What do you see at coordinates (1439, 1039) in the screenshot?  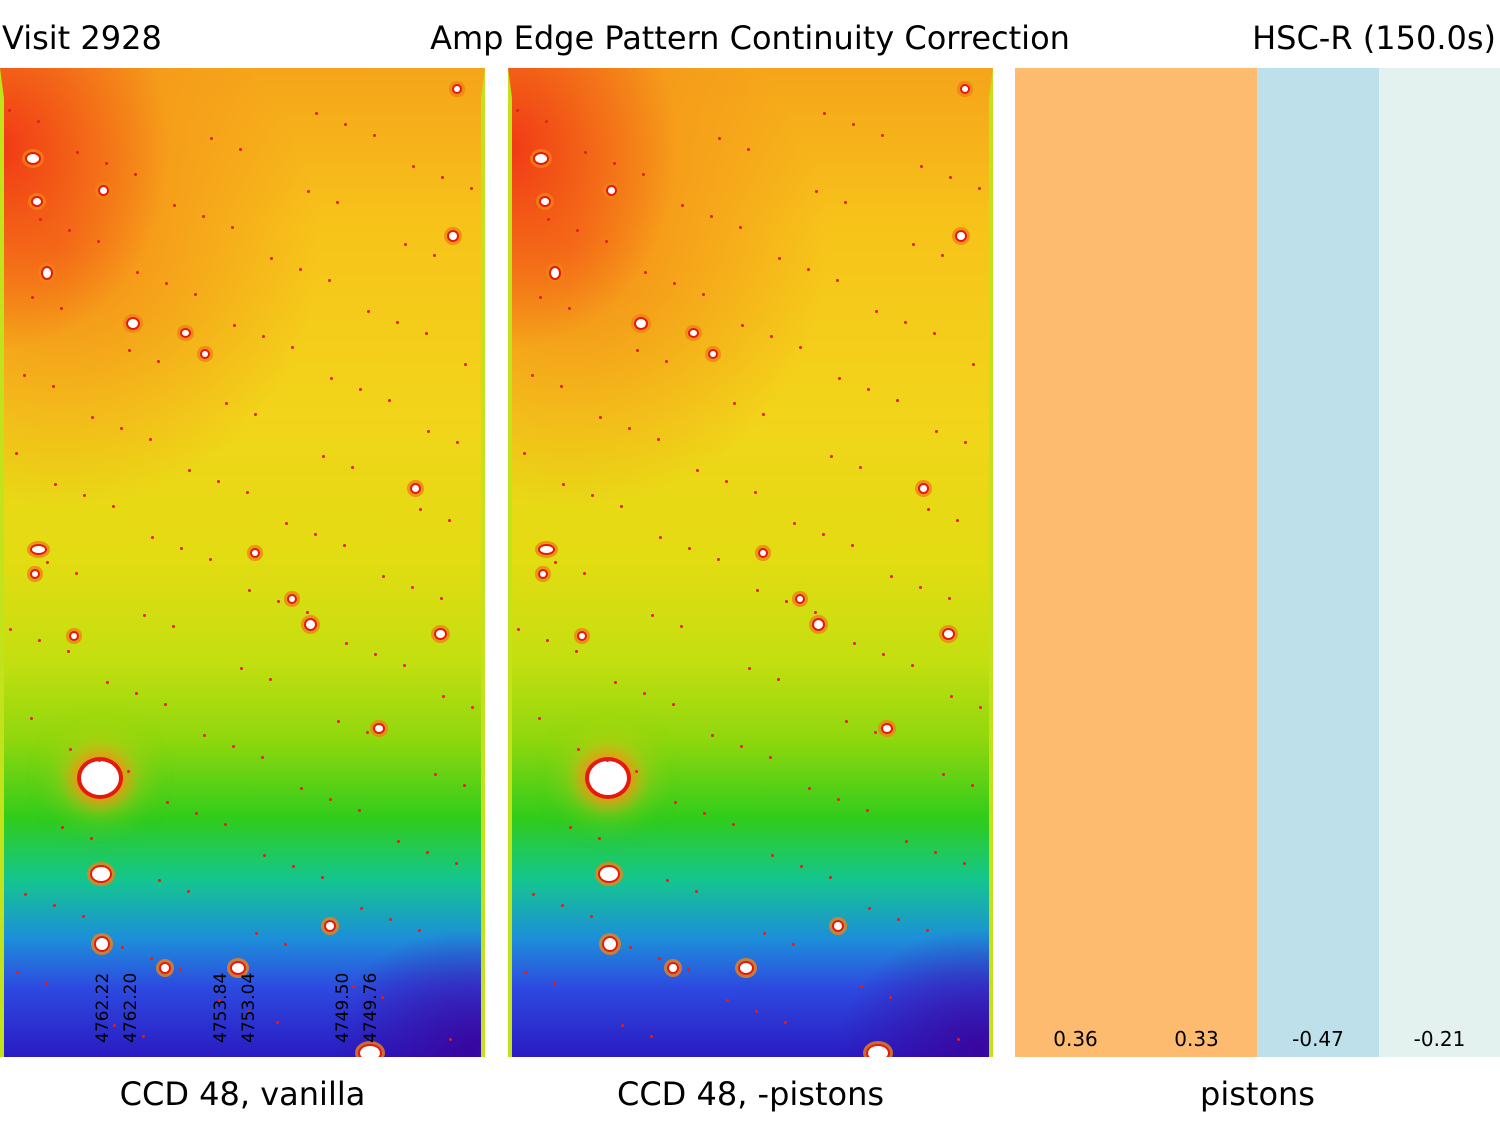 I see `piston-value: -0.21` at bounding box center [1439, 1039].